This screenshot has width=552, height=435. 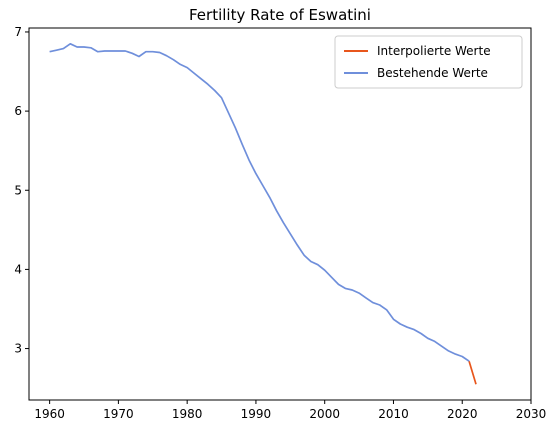 I want to click on y-axis: 3 4 5 6 7, so click(x=21, y=190).